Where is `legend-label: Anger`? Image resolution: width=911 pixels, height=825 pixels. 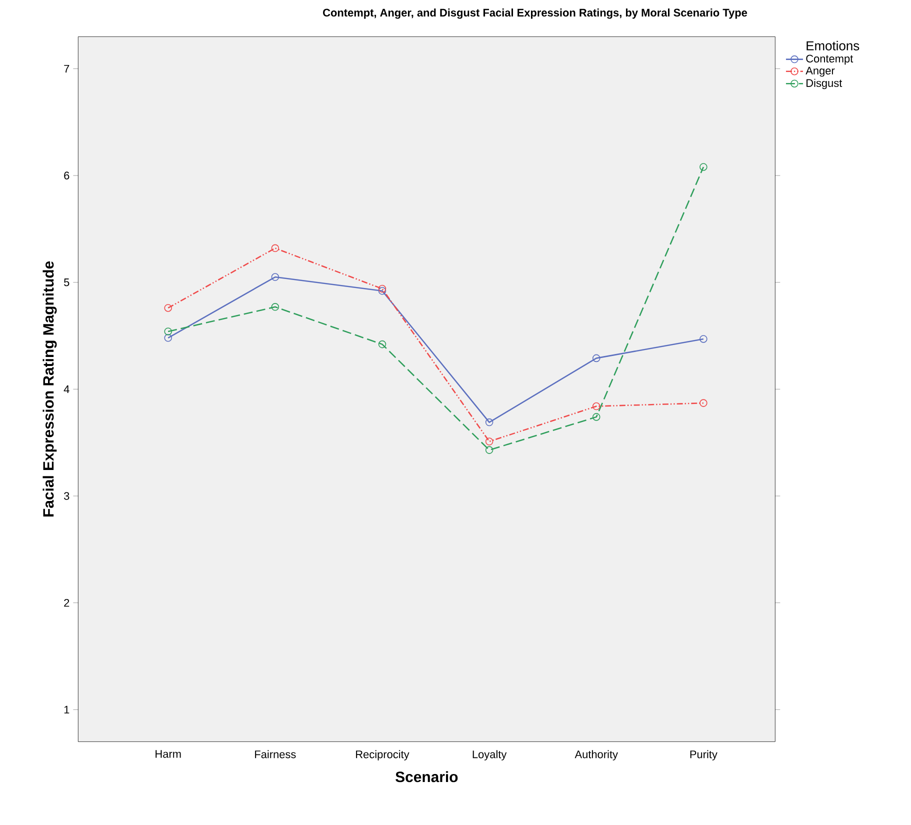
legend-label: Anger is located at coordinates (820, 71).